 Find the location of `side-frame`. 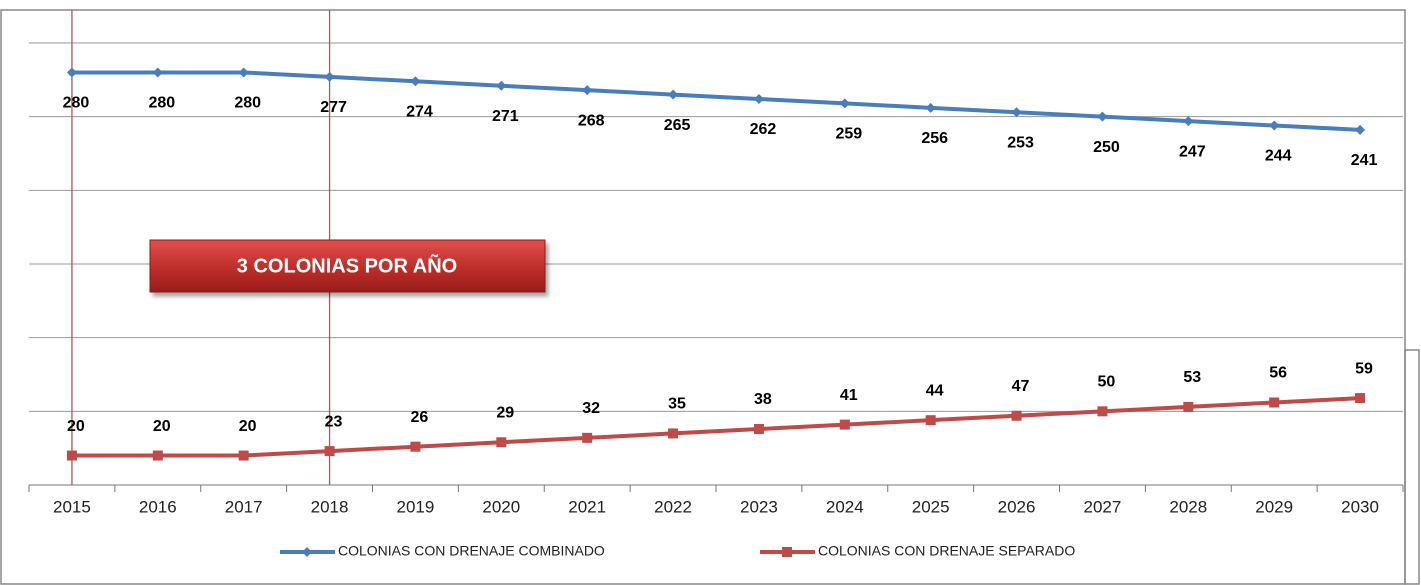

side-frame is located at coordinates (1412, 467).